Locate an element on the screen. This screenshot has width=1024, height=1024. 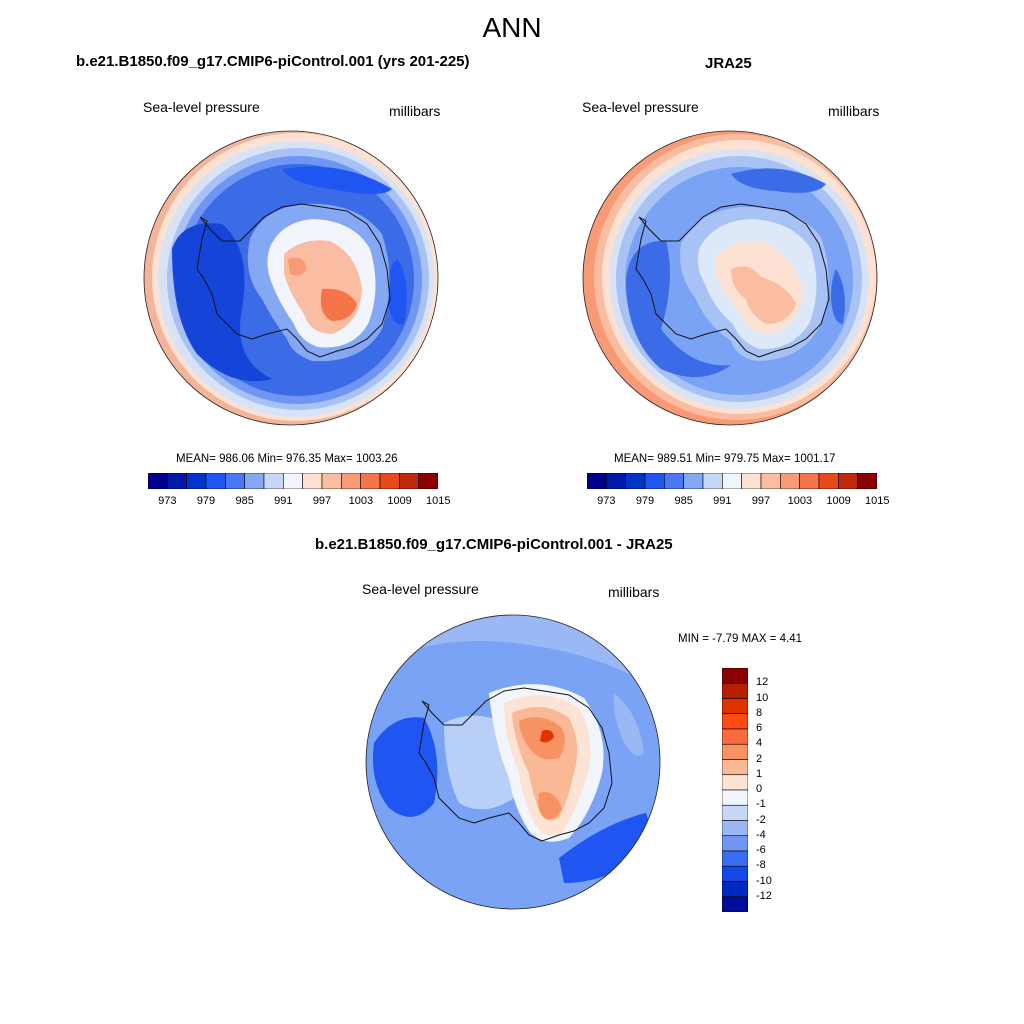
panel-diff-colorbar-tick-label: -1 is located at coordinates (761, 804).